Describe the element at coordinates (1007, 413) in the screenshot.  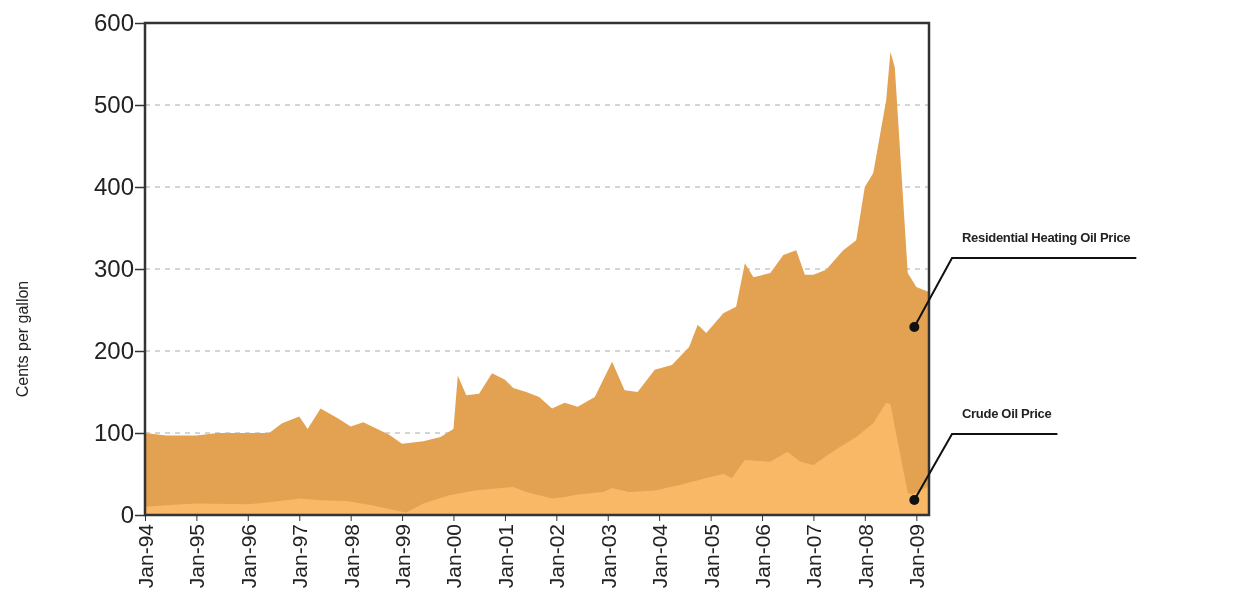
I see `text: Crude Oil Price` at that location.